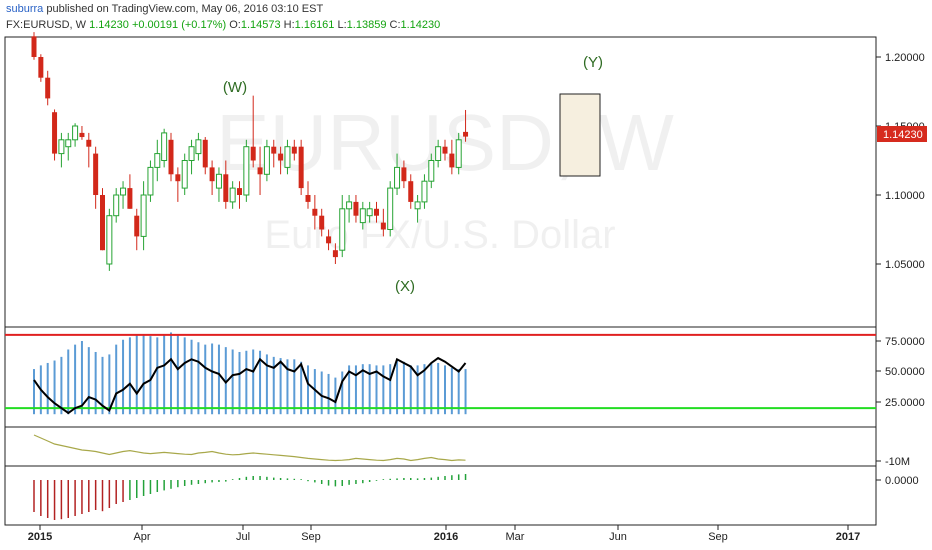  Describe the element at coordinates (905, 372) in the screenshot. I see `osc-tick: 50.0000` at that location.